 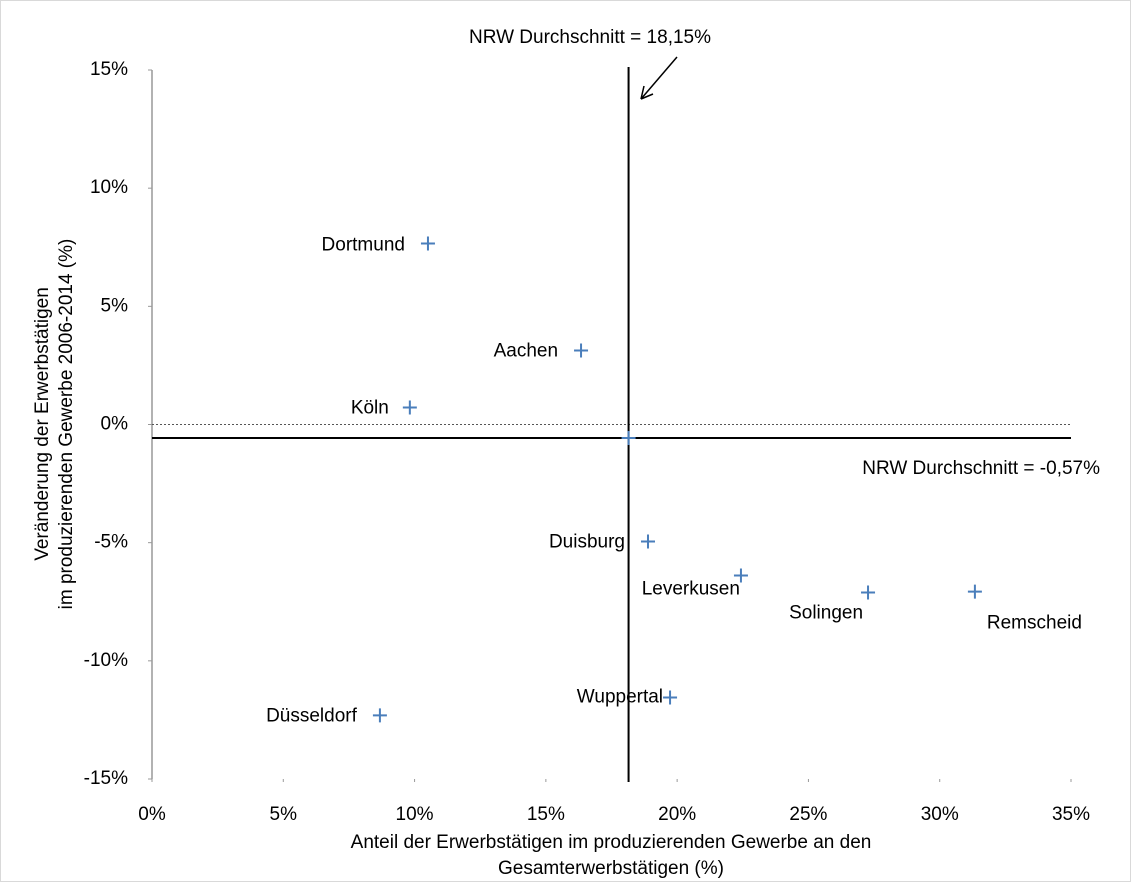 I want to click on x-tick-label: 15%, so click(x=546, y=814).